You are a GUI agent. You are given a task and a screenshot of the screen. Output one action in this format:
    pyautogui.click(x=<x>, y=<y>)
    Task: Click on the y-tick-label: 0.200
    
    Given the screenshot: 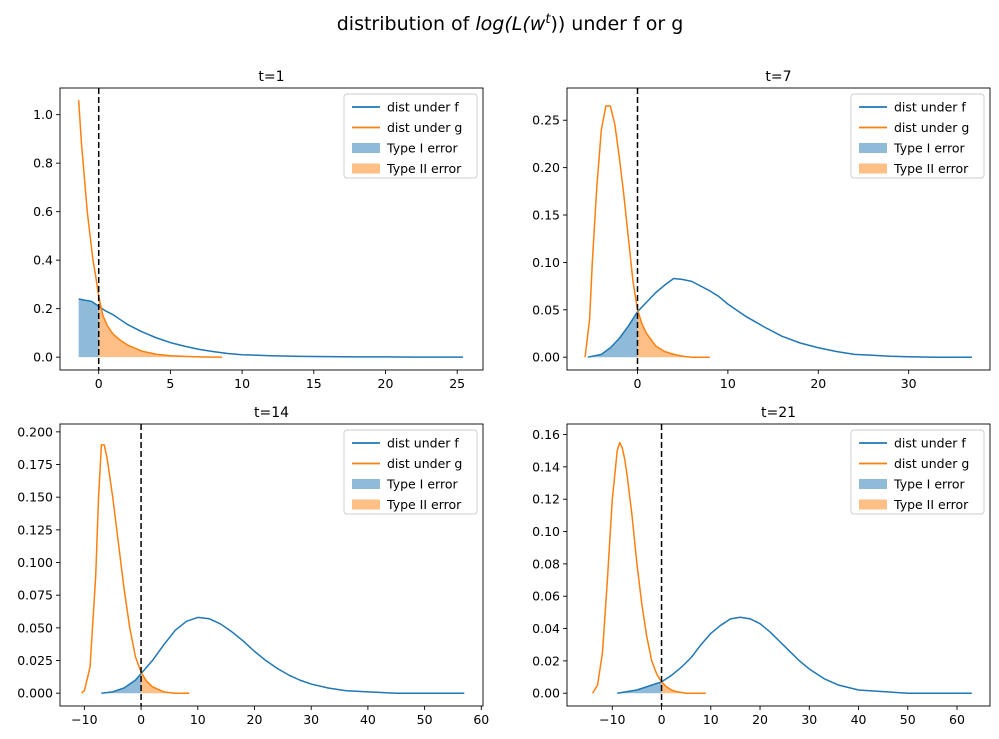 What is the action you would take?
    pyautogui.click(x=35, y=431)
    